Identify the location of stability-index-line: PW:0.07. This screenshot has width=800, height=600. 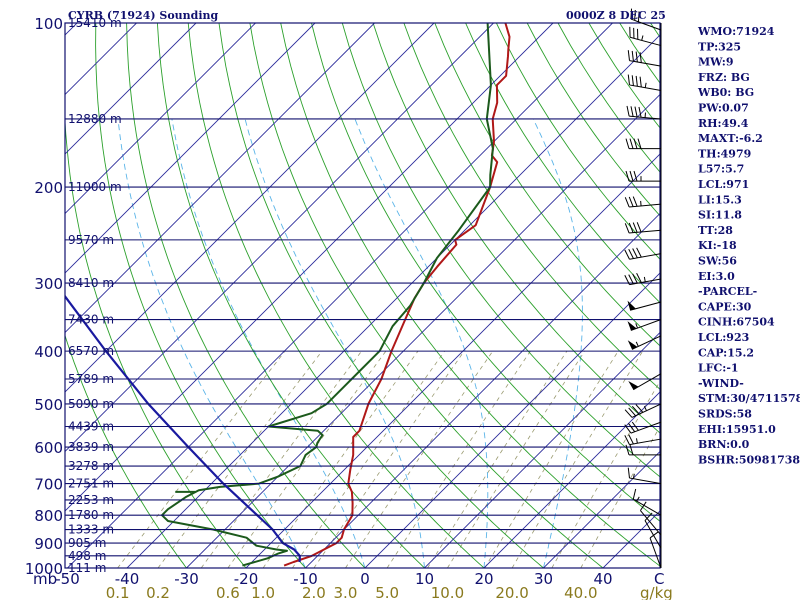
(723, 108).